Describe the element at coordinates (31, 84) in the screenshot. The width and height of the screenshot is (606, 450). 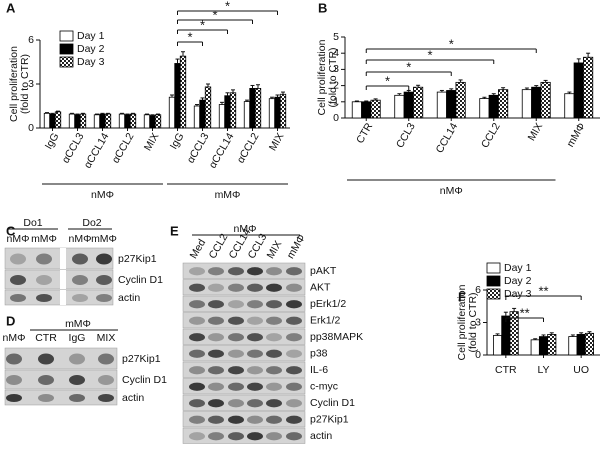
I see `y-tick-label: 3` at that location.